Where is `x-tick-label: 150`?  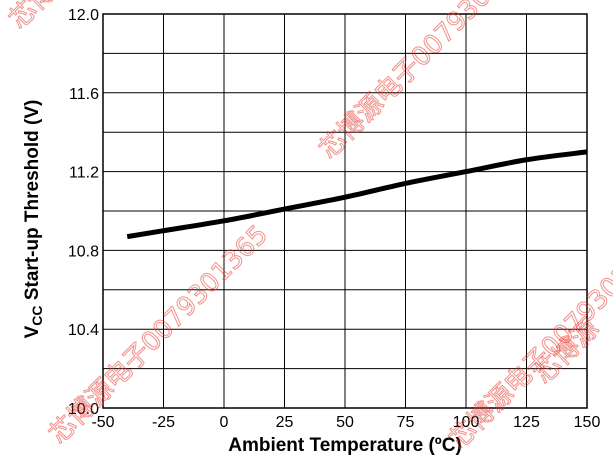 x-tick-label: 150 is located at coordinates (587, 422).